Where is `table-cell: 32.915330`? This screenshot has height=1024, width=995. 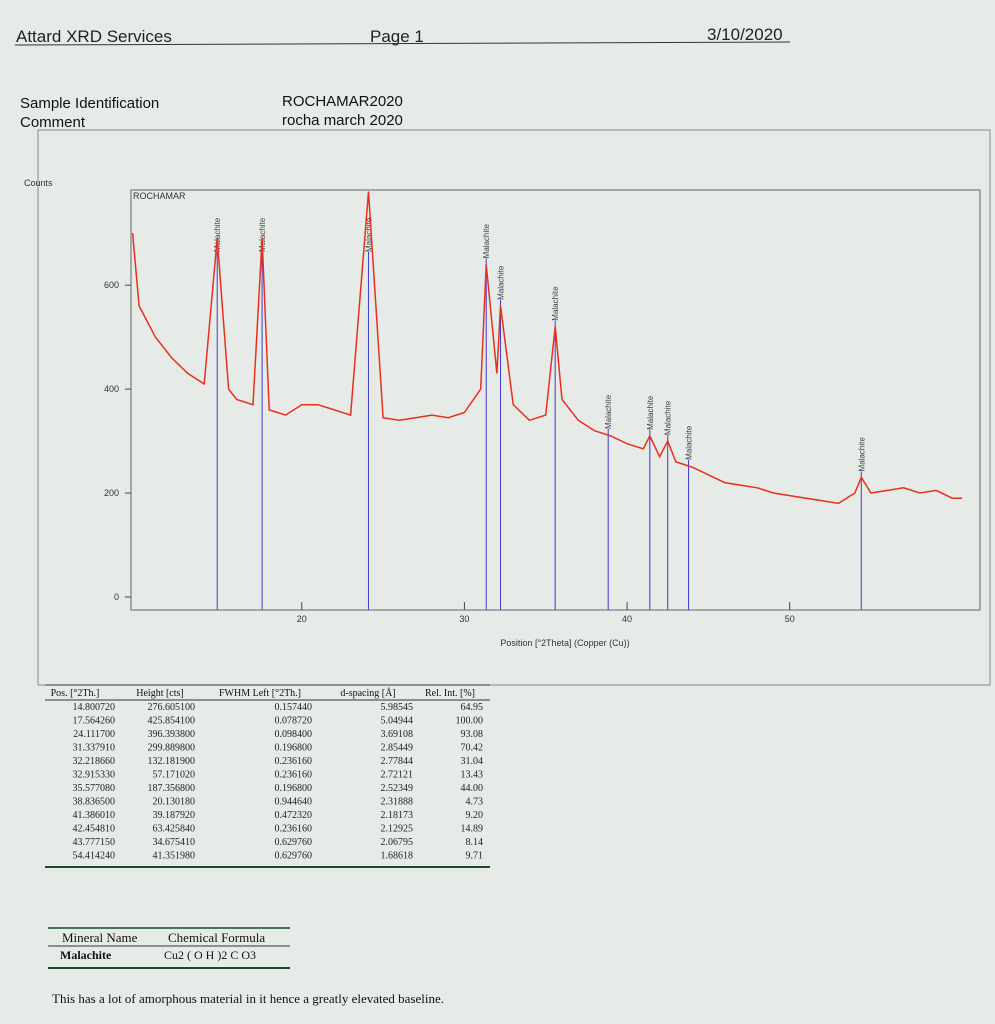 table-cell: 32.915330 is located at coordinates (94, 775).